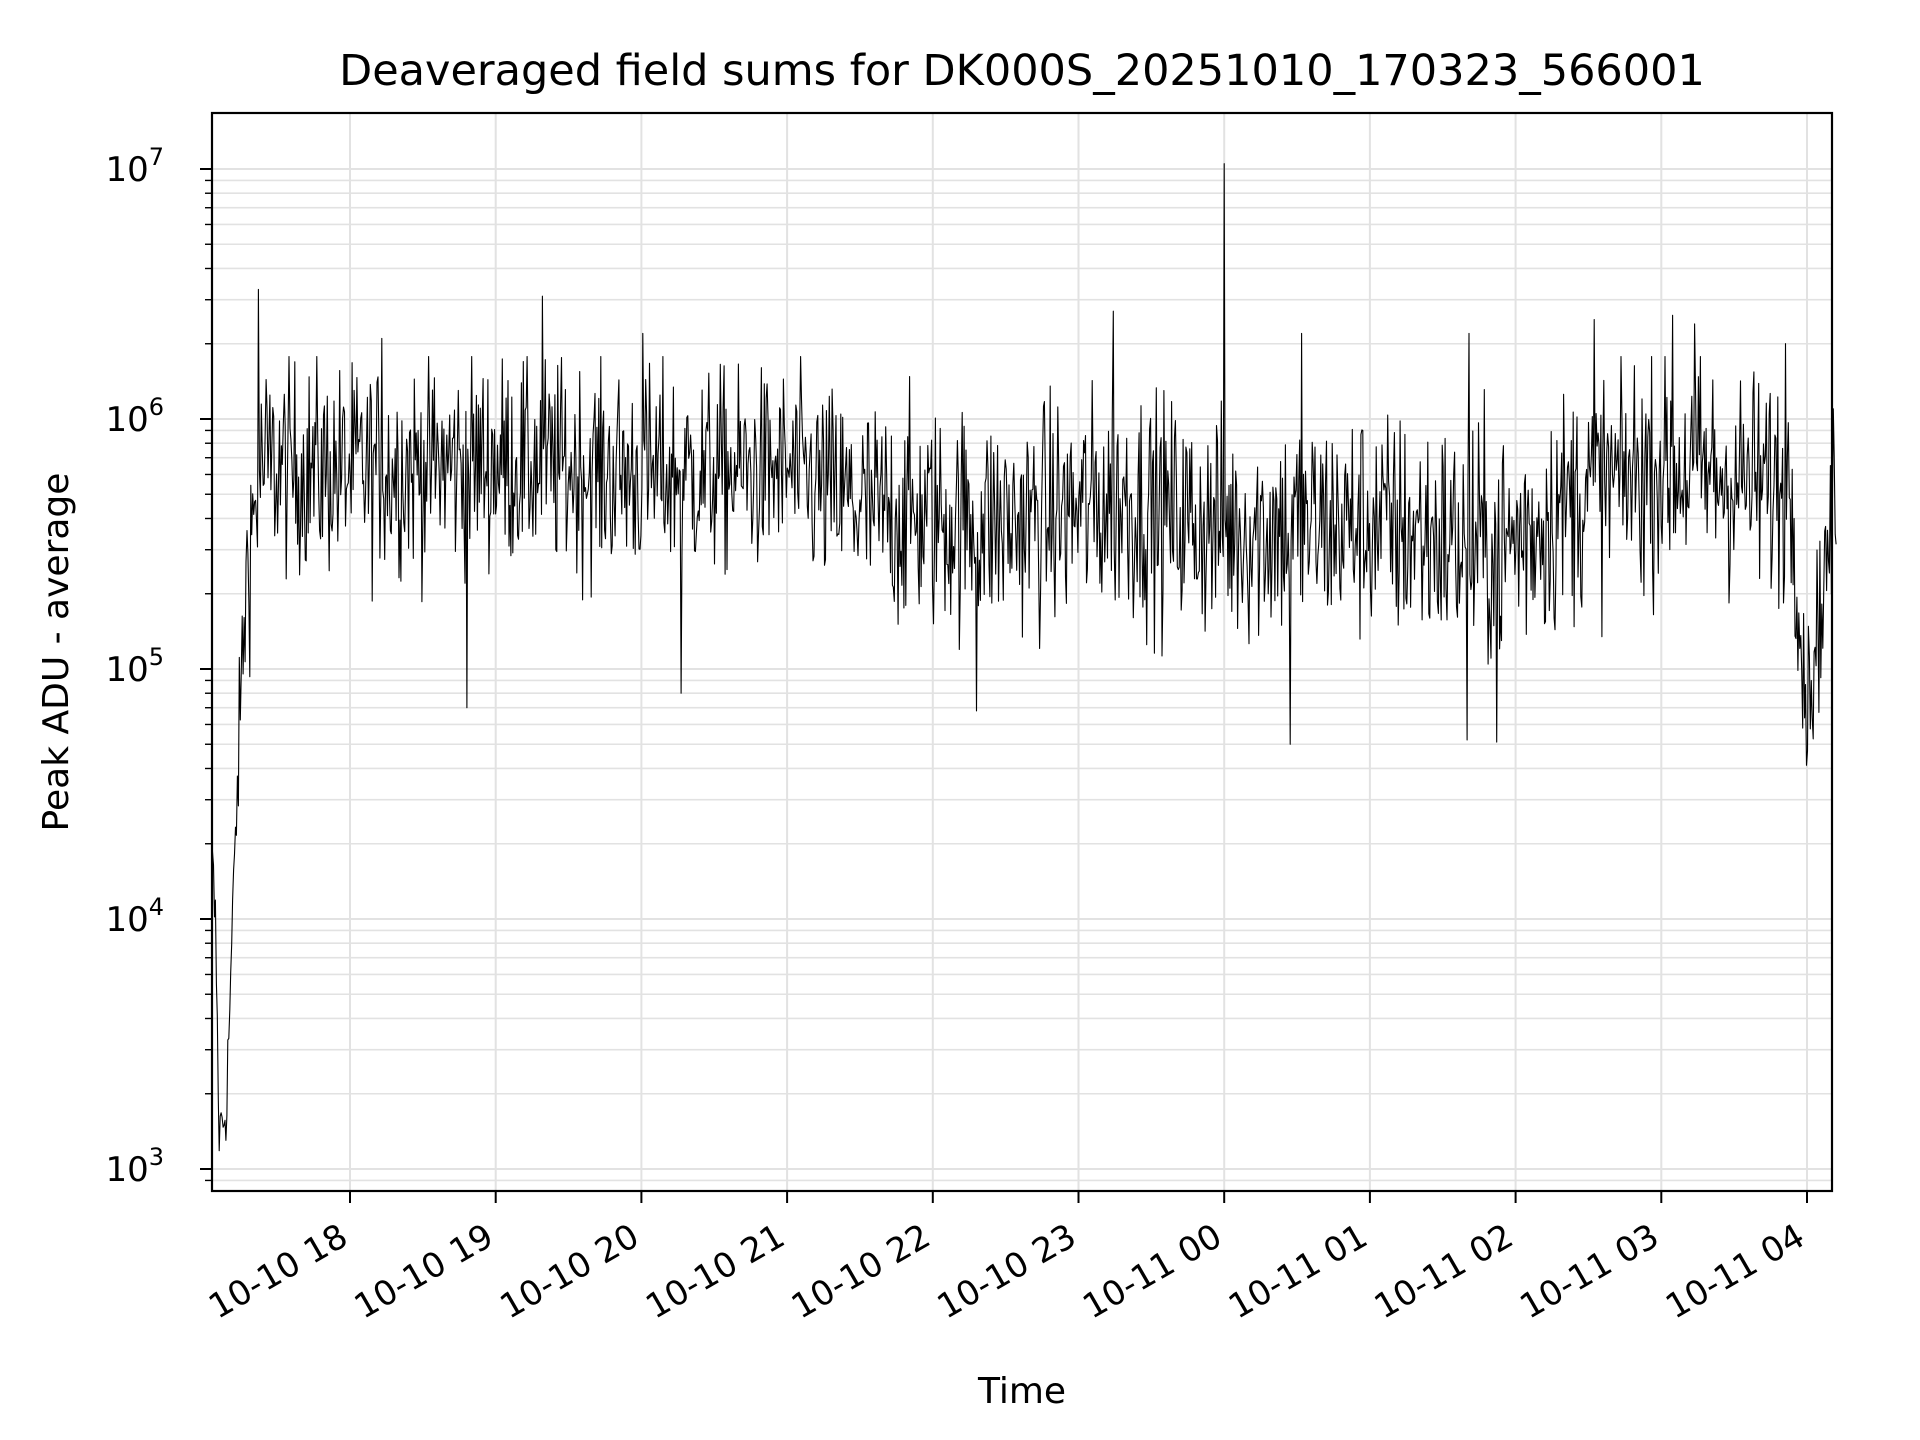 The width and height of the screenshot is (1920, 1440). Describe the element at coordinates (1021, 1391) in the screenshot. I see `x-axis-label: Time` at that location.